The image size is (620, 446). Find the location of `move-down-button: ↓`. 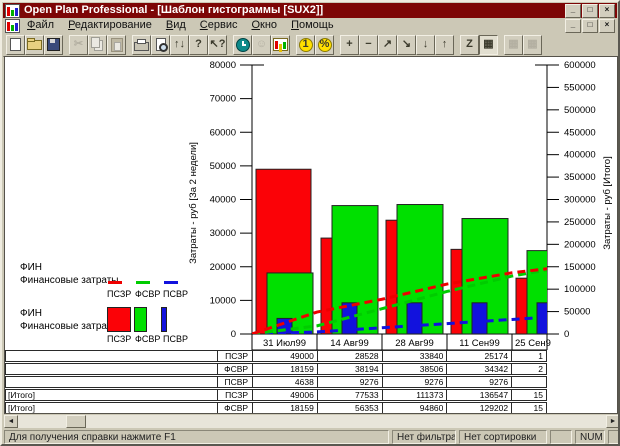

move-down-button: ↓ is located at coordinates (425, 44).